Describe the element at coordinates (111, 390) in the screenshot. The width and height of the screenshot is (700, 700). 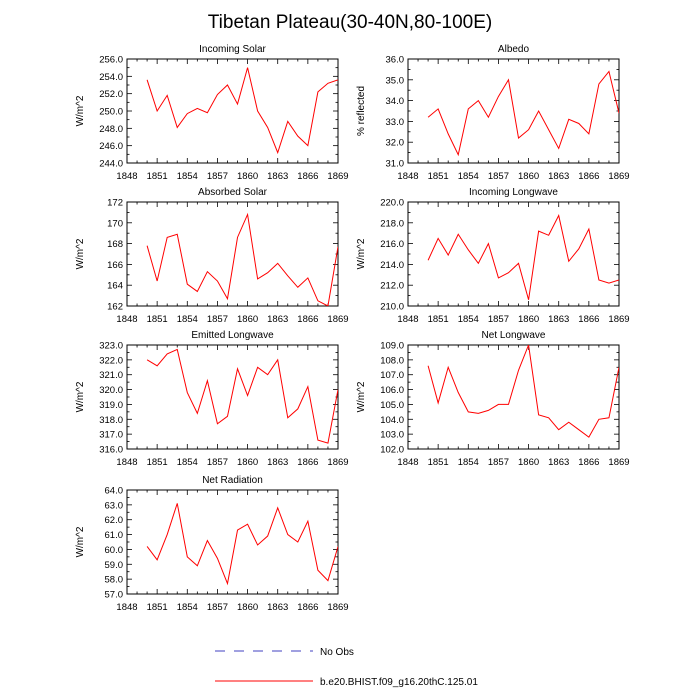
I see `y-tick-label: 320.0` at that location.